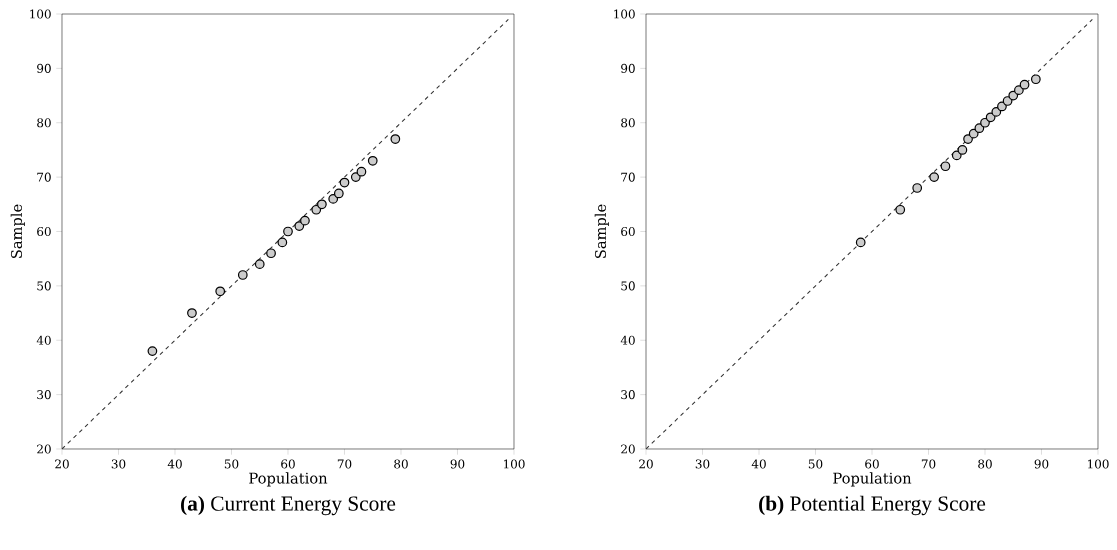 The image size is (1117, 550). Describe the element at coordinates (288, 505) in the screenshot. I see `text: (a) Current Energy Score` at that location.